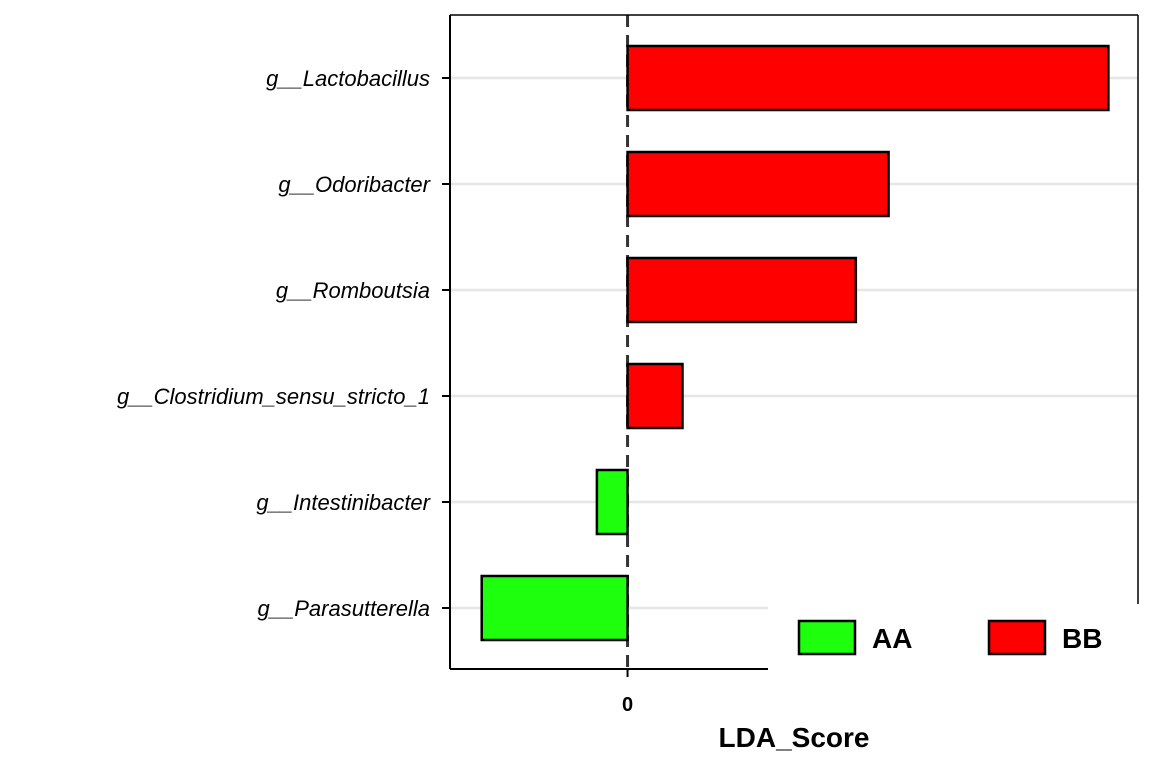  I want to click on legend: AA BB, so click(954, 637).